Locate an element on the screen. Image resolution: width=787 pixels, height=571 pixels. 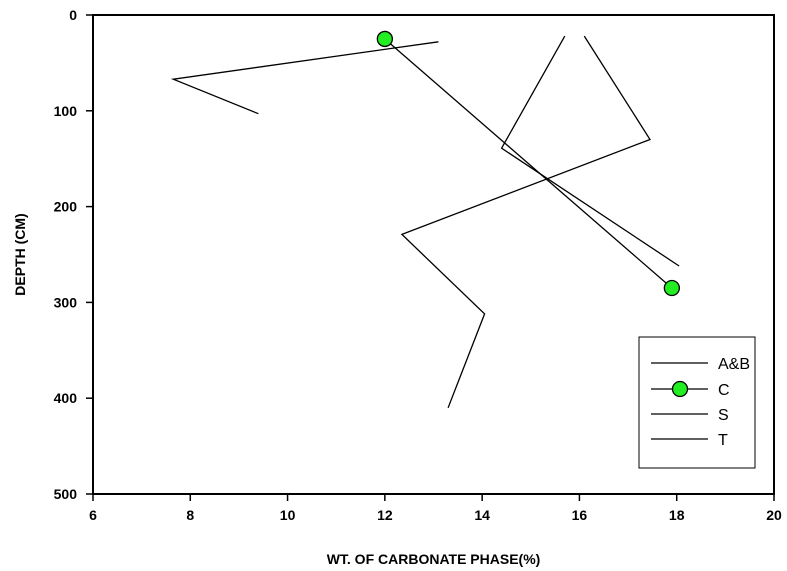
series-s is located at coordinates (590, 151).